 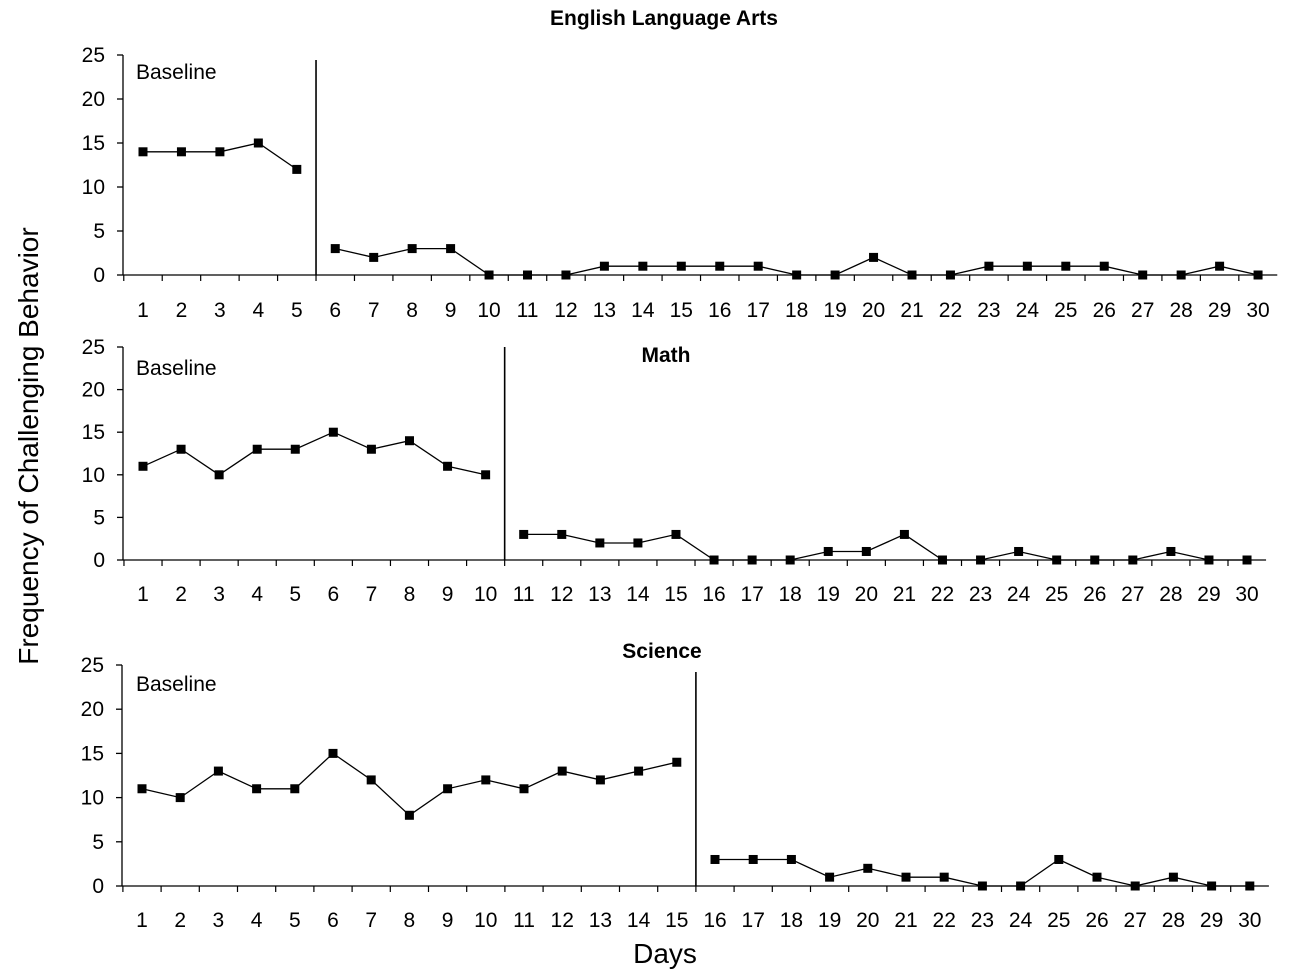 What do you see at coordinates (666, 355) in the screenshot?
I see `panel-title: Math` at bounding box center [666, 355].